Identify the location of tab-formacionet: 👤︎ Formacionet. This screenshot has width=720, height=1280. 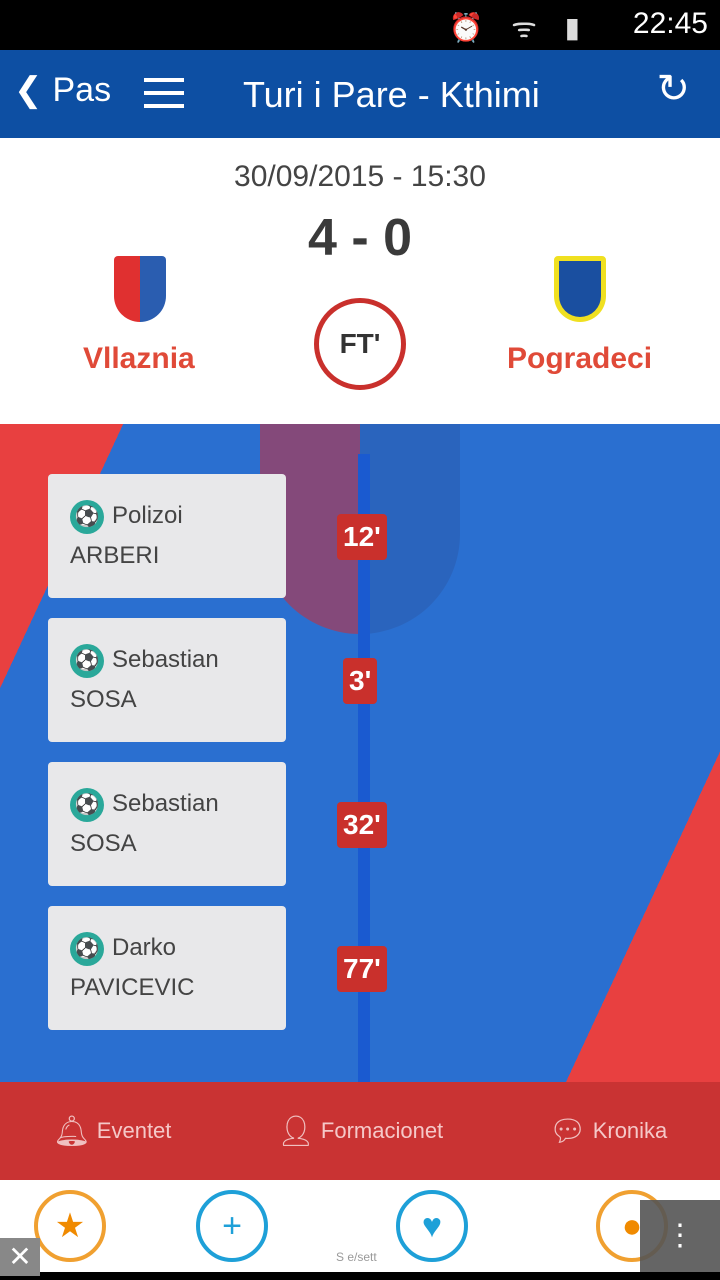
(360, 1131).